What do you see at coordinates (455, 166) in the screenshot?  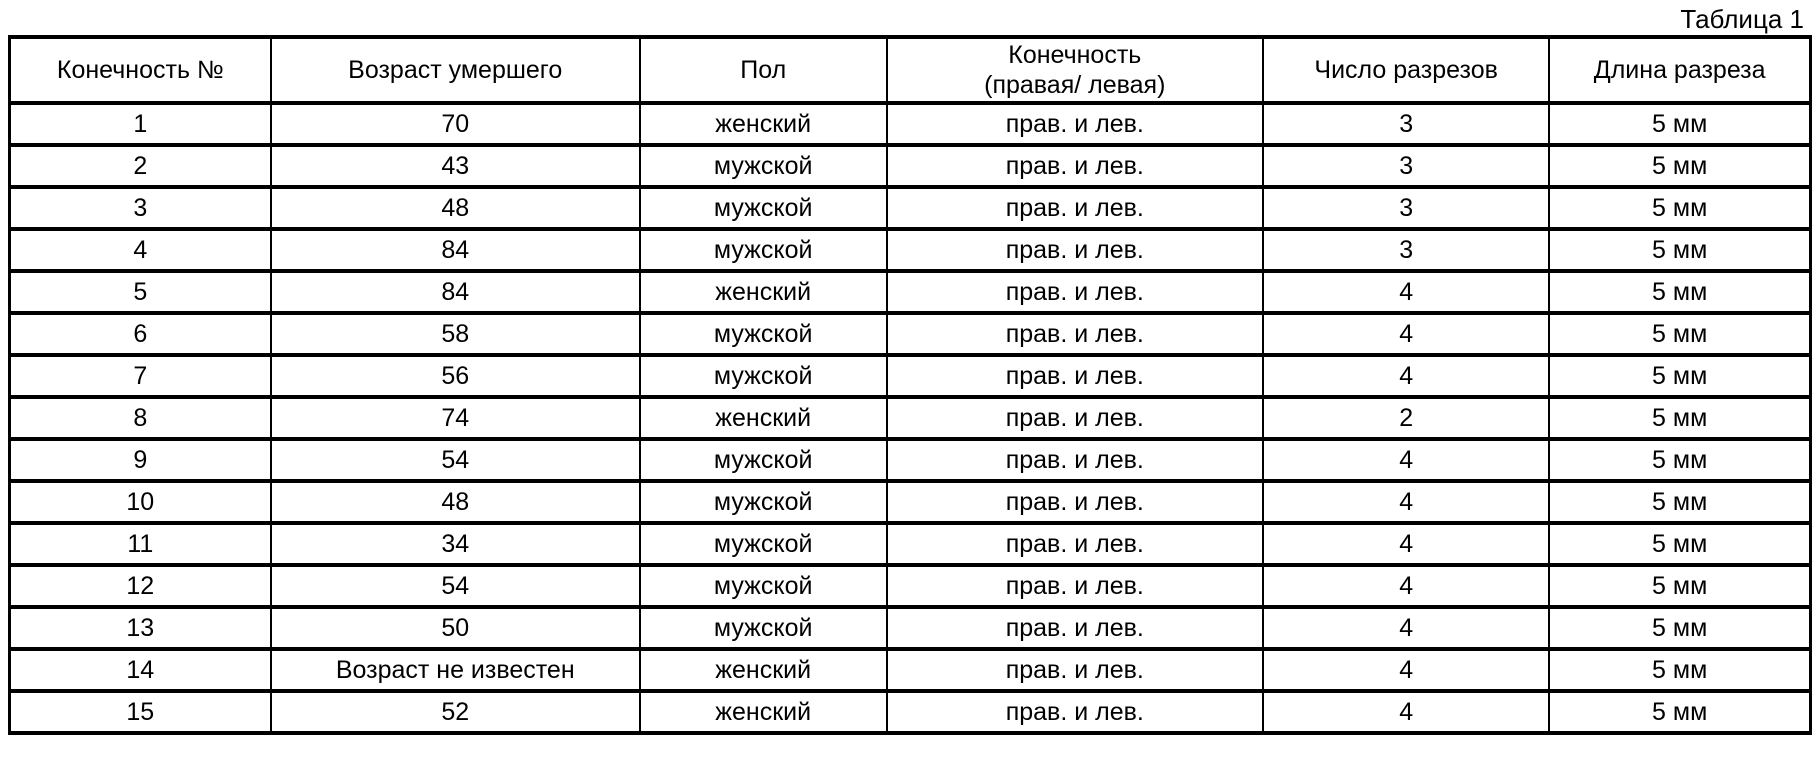 I see `cell-age: 43` at bounding box center [455, 166].